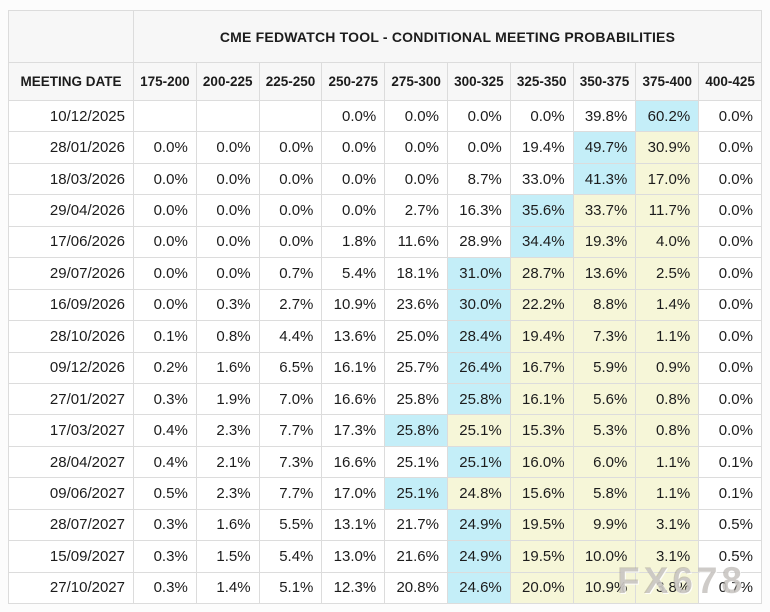  Describe the element at coordinates (290, 336) in the screenshot. I see `probability-cell: 4.4%` at that location.